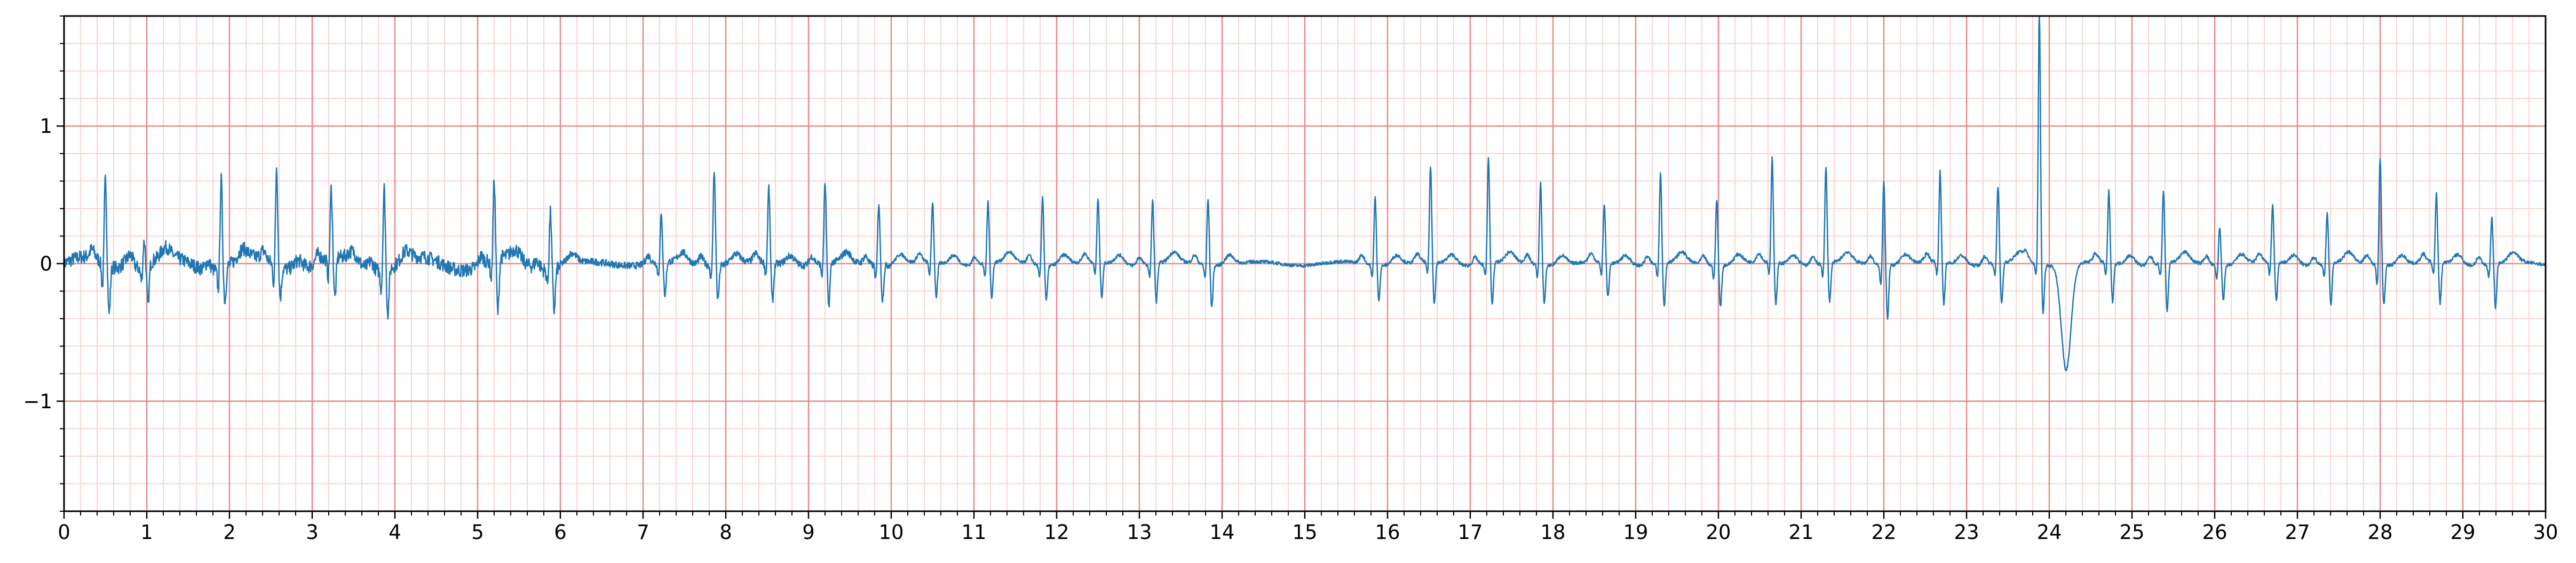 The width and height of the screenshot is (2576, 563). Describe the element at coordinates (1800, 532) in the screenshot. I see `x-tick-label: 21` at that location.